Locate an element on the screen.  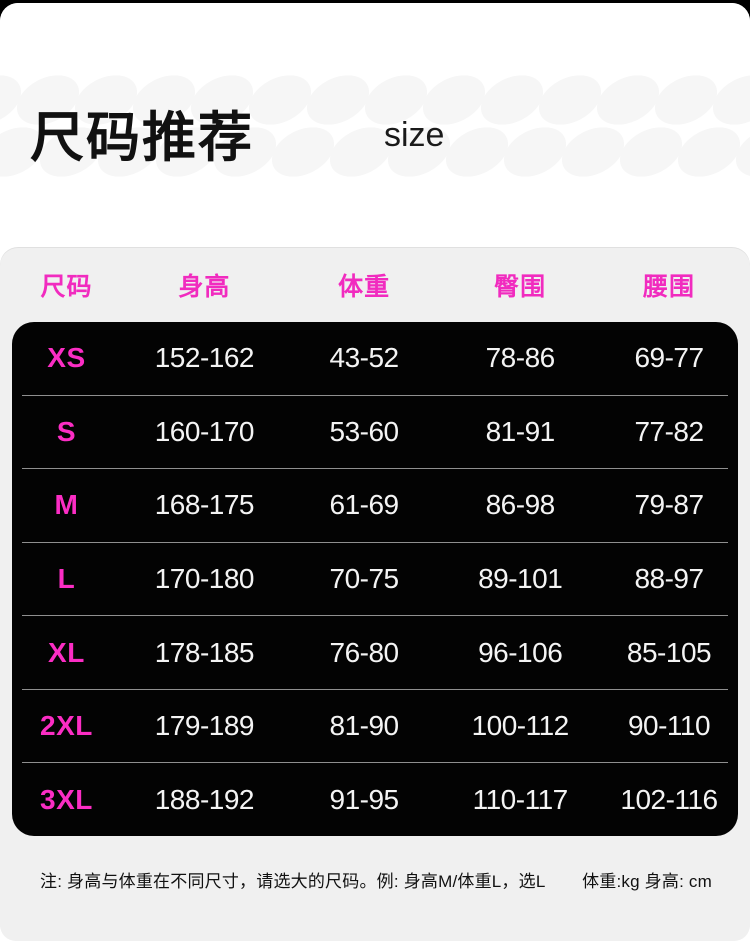
sizing-note: 注: 身高与体重在不同尺寸，请选大的尺码。例: 身高M/体重L，选L is located at coordinates (293, 881).